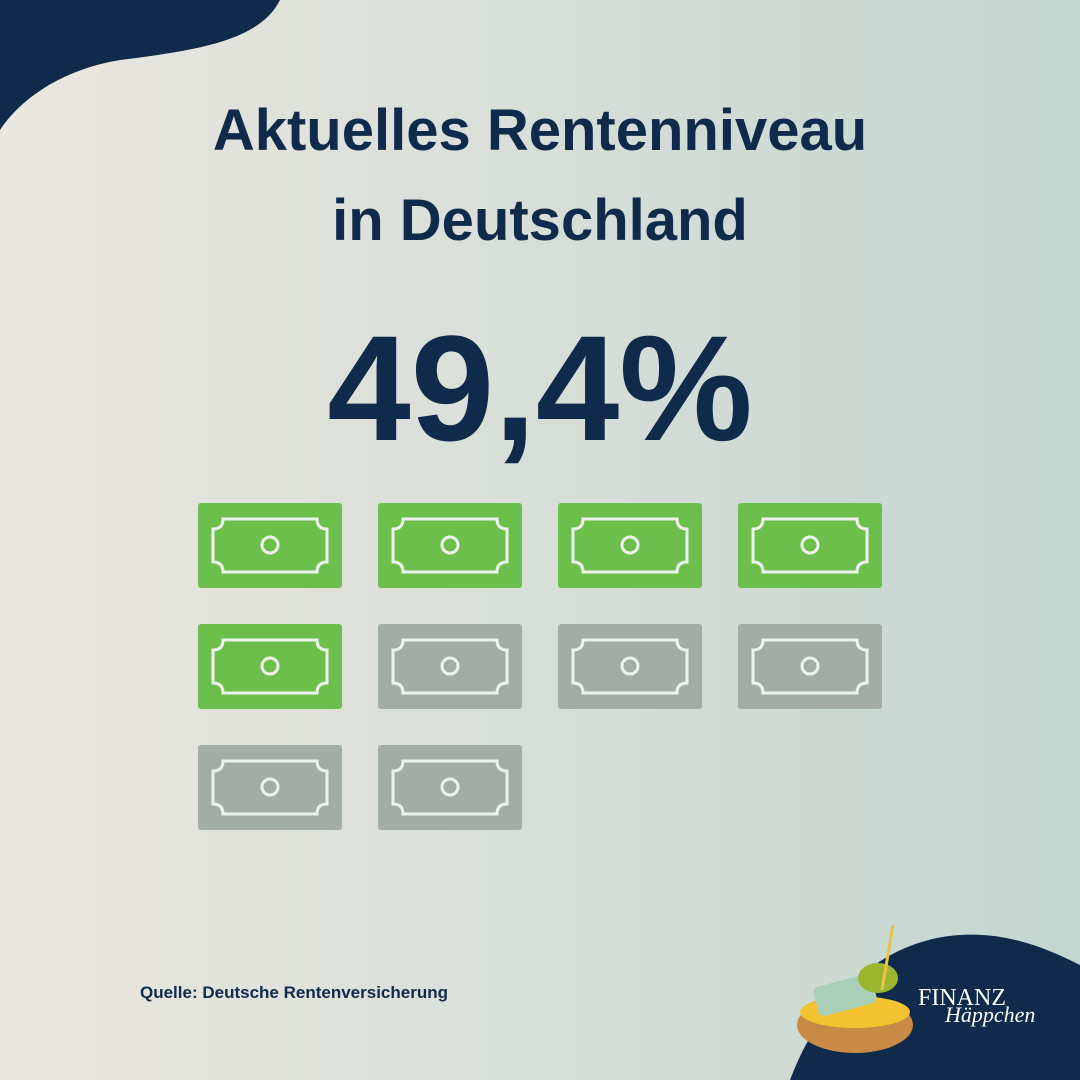 This screenshot has width=1080, height=1080. Describe the element at coordinates (916, 988) in the screenshot. I see `logo: FINANZ Häppchen` at that location.